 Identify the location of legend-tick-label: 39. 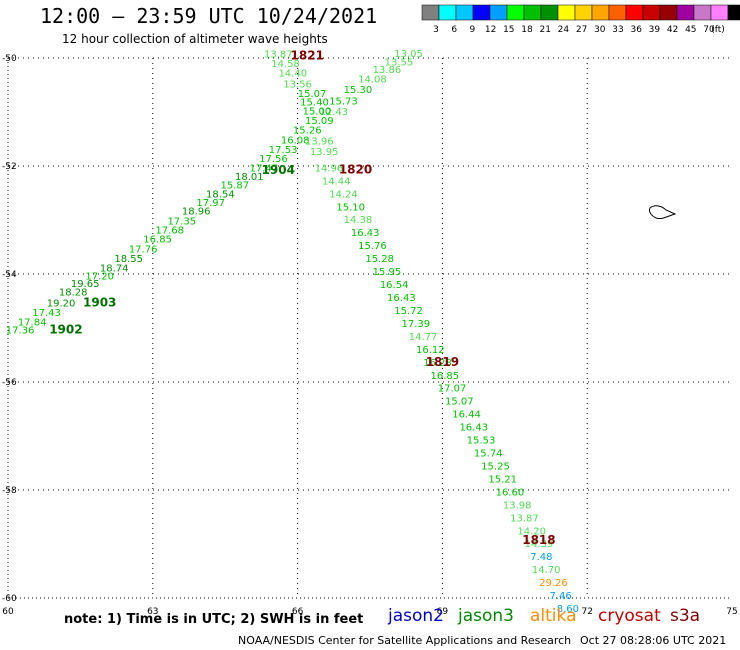
(655, 30).